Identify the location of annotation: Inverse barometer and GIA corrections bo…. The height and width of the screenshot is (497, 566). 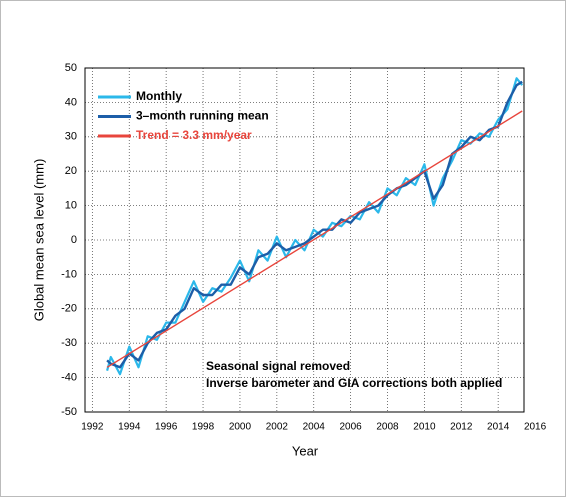
(354, 383).